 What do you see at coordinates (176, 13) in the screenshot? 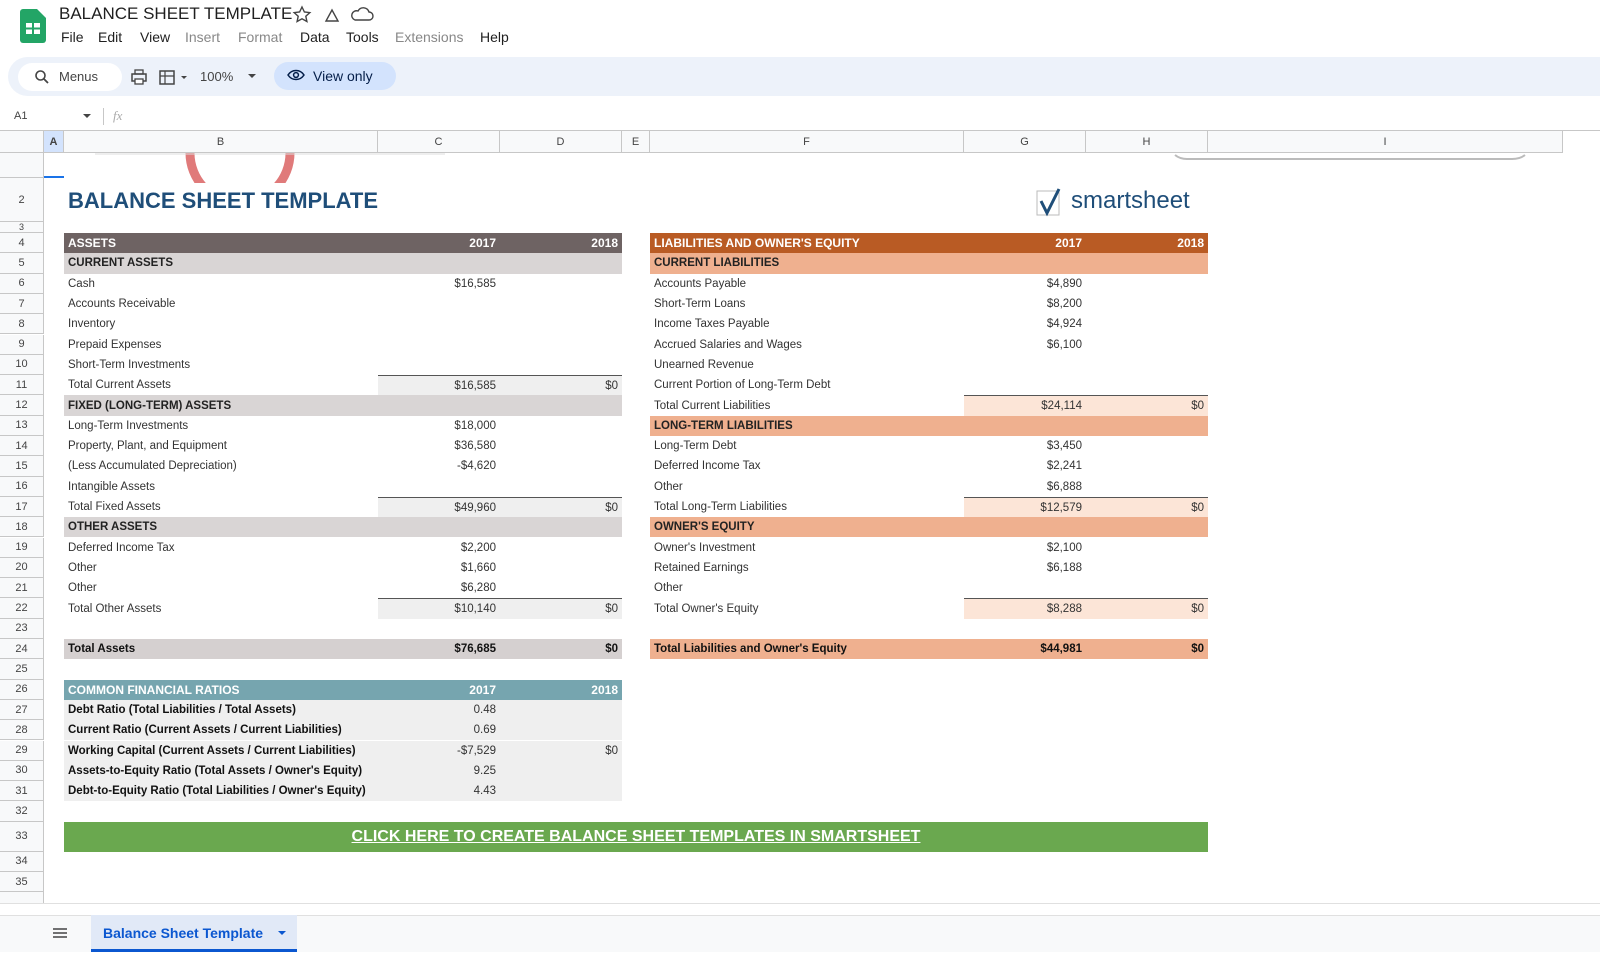
I see `doc-title: BALANCE SHEET TEMPLATE` at bounding box center [176, 13].